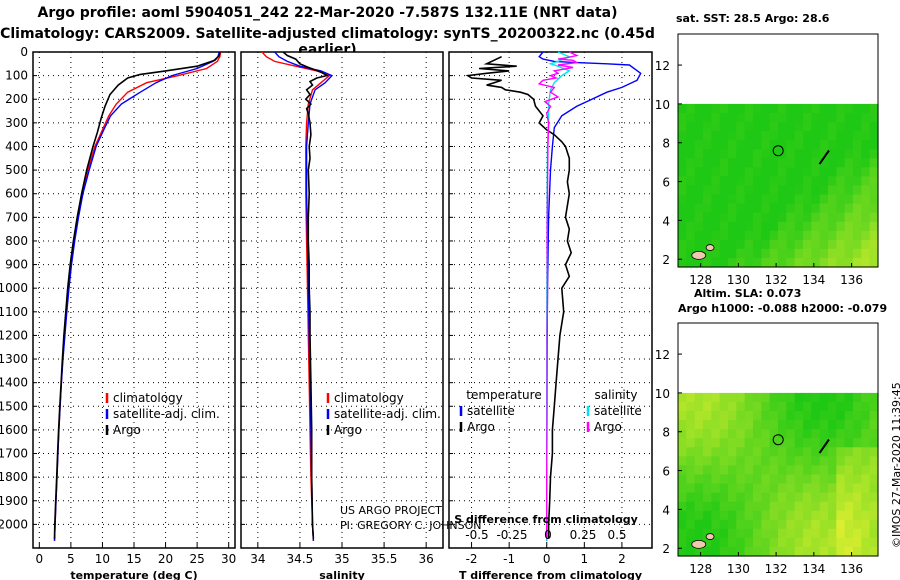  I want to click on series-argo, so click(306, 295).